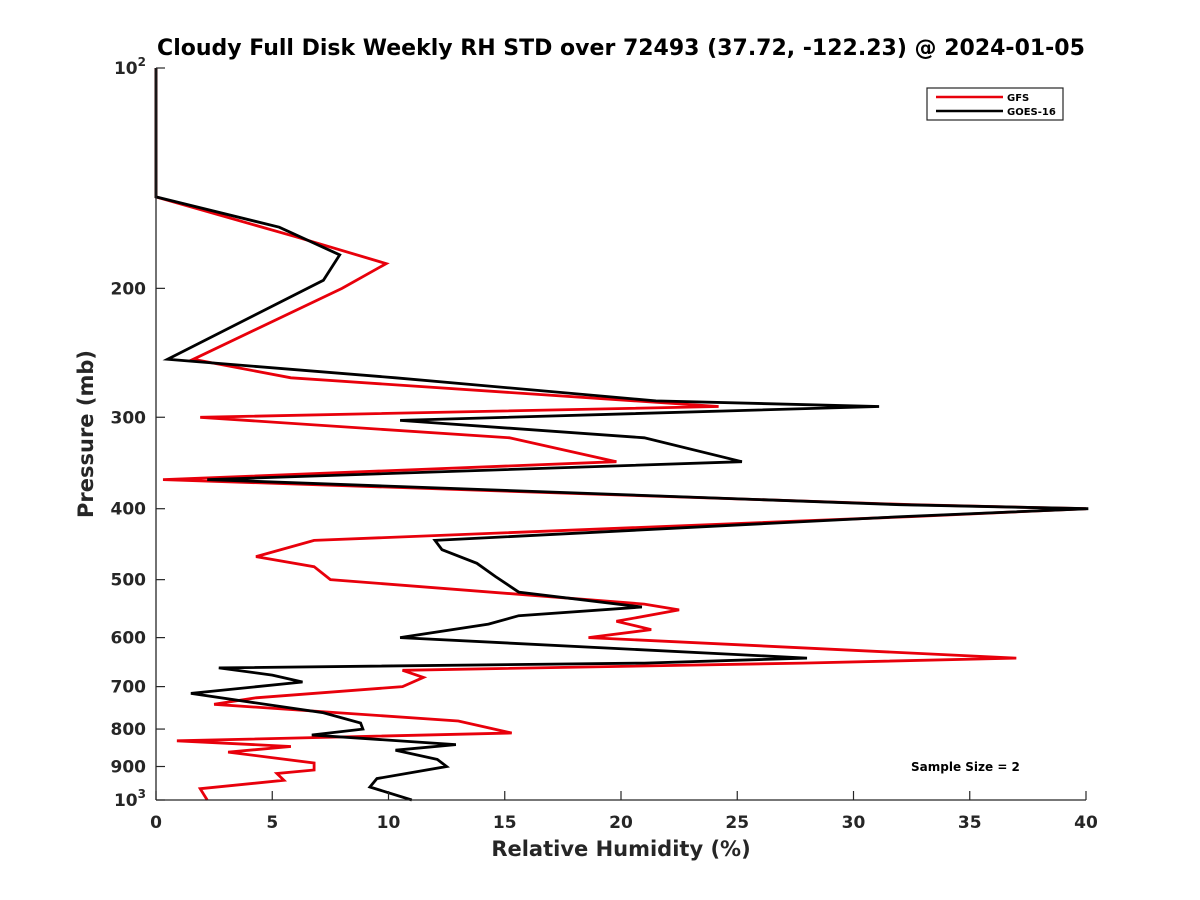  I want to click on x-tick-label: 0, so click(156, 823).